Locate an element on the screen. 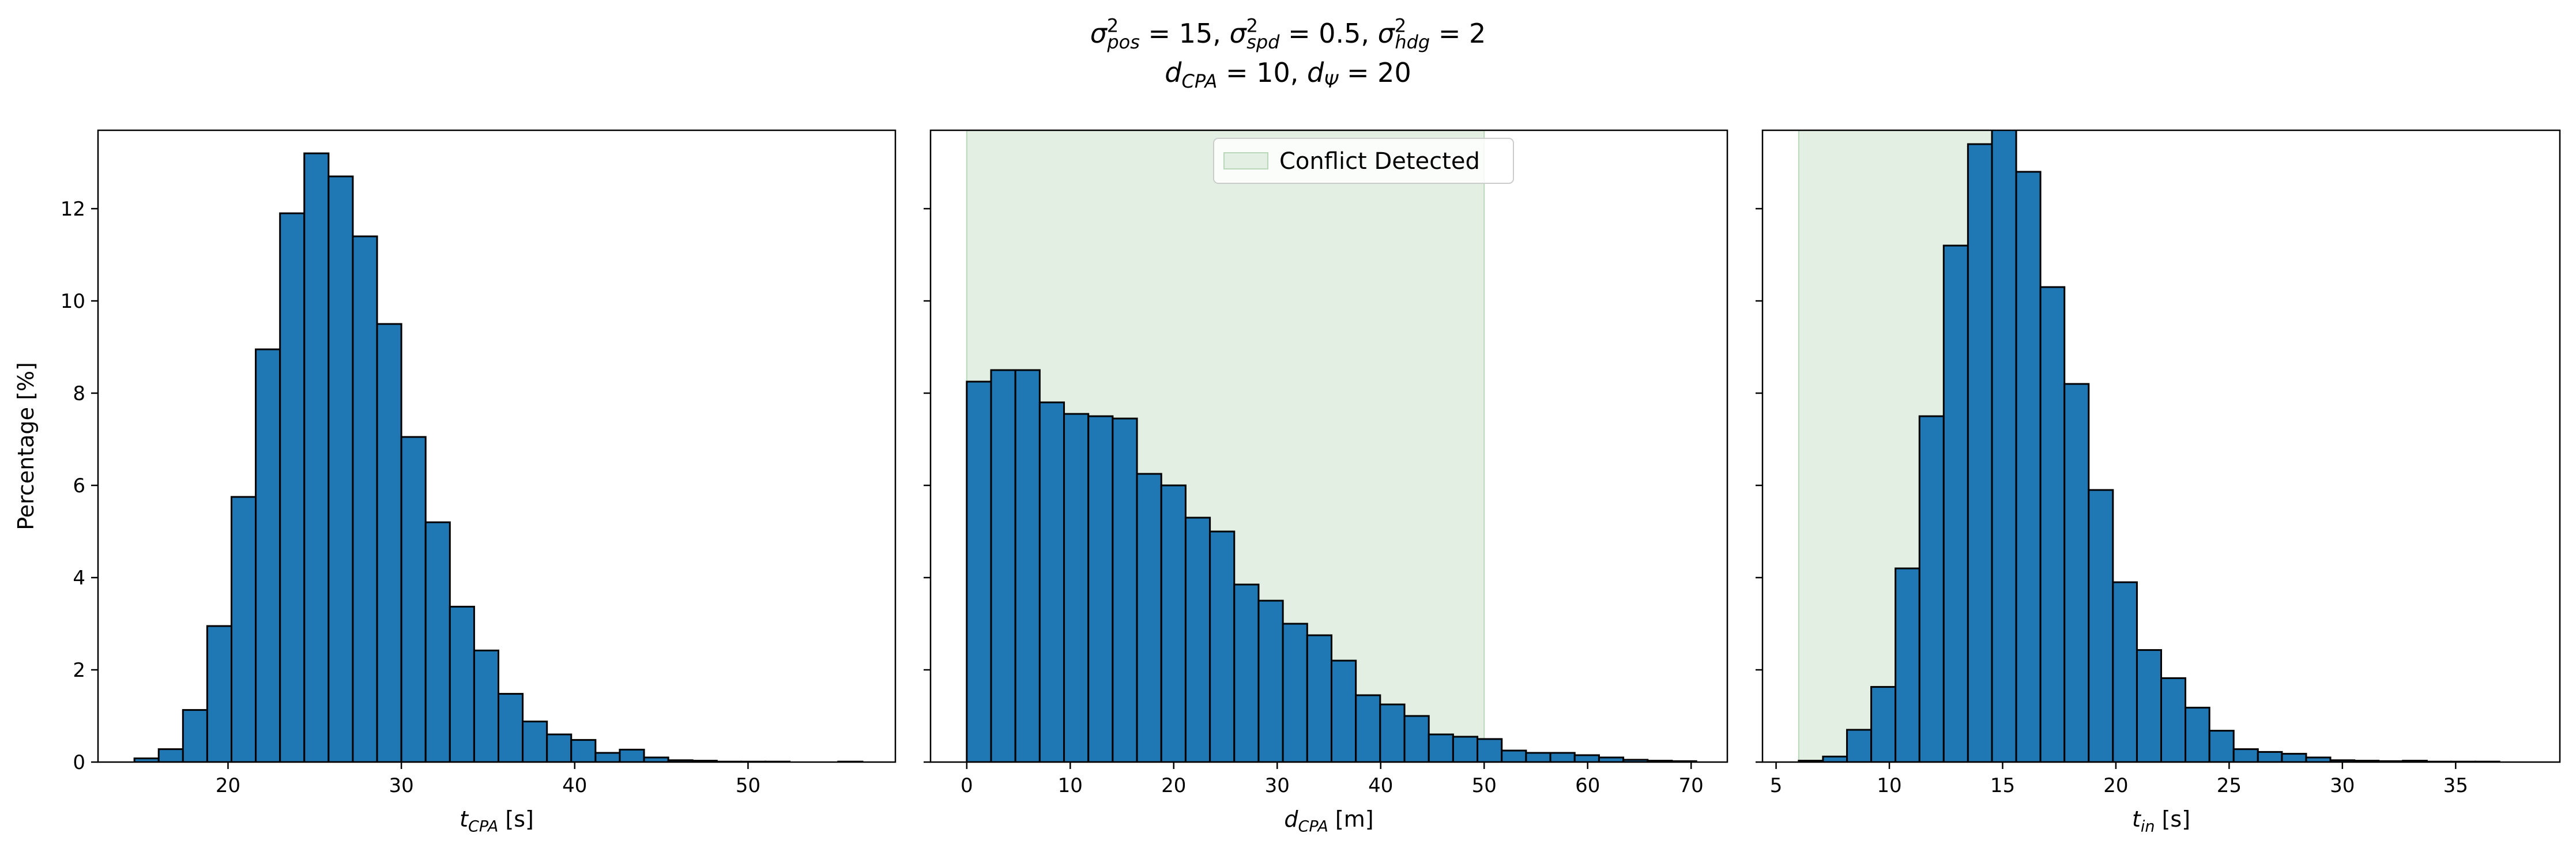 This screenshot has width=2576, height=852. figure-title-line-2: dCPA = 10, dΨ = 20 is located at coordinates (1288, 74).